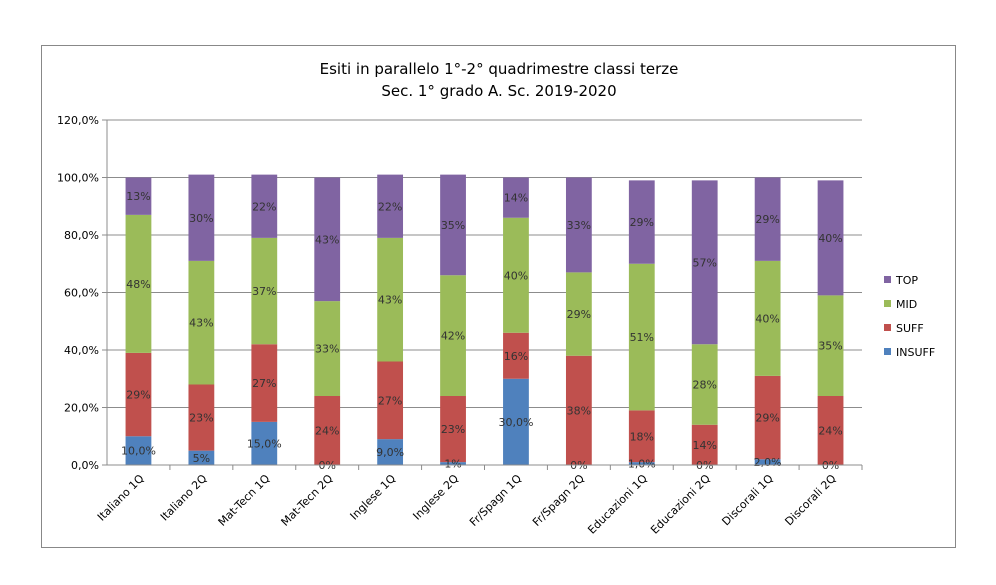 The height and width of the screenshot is (585, 996). I want to click on data-label-insuff: 15,0%, so click(264, 443).